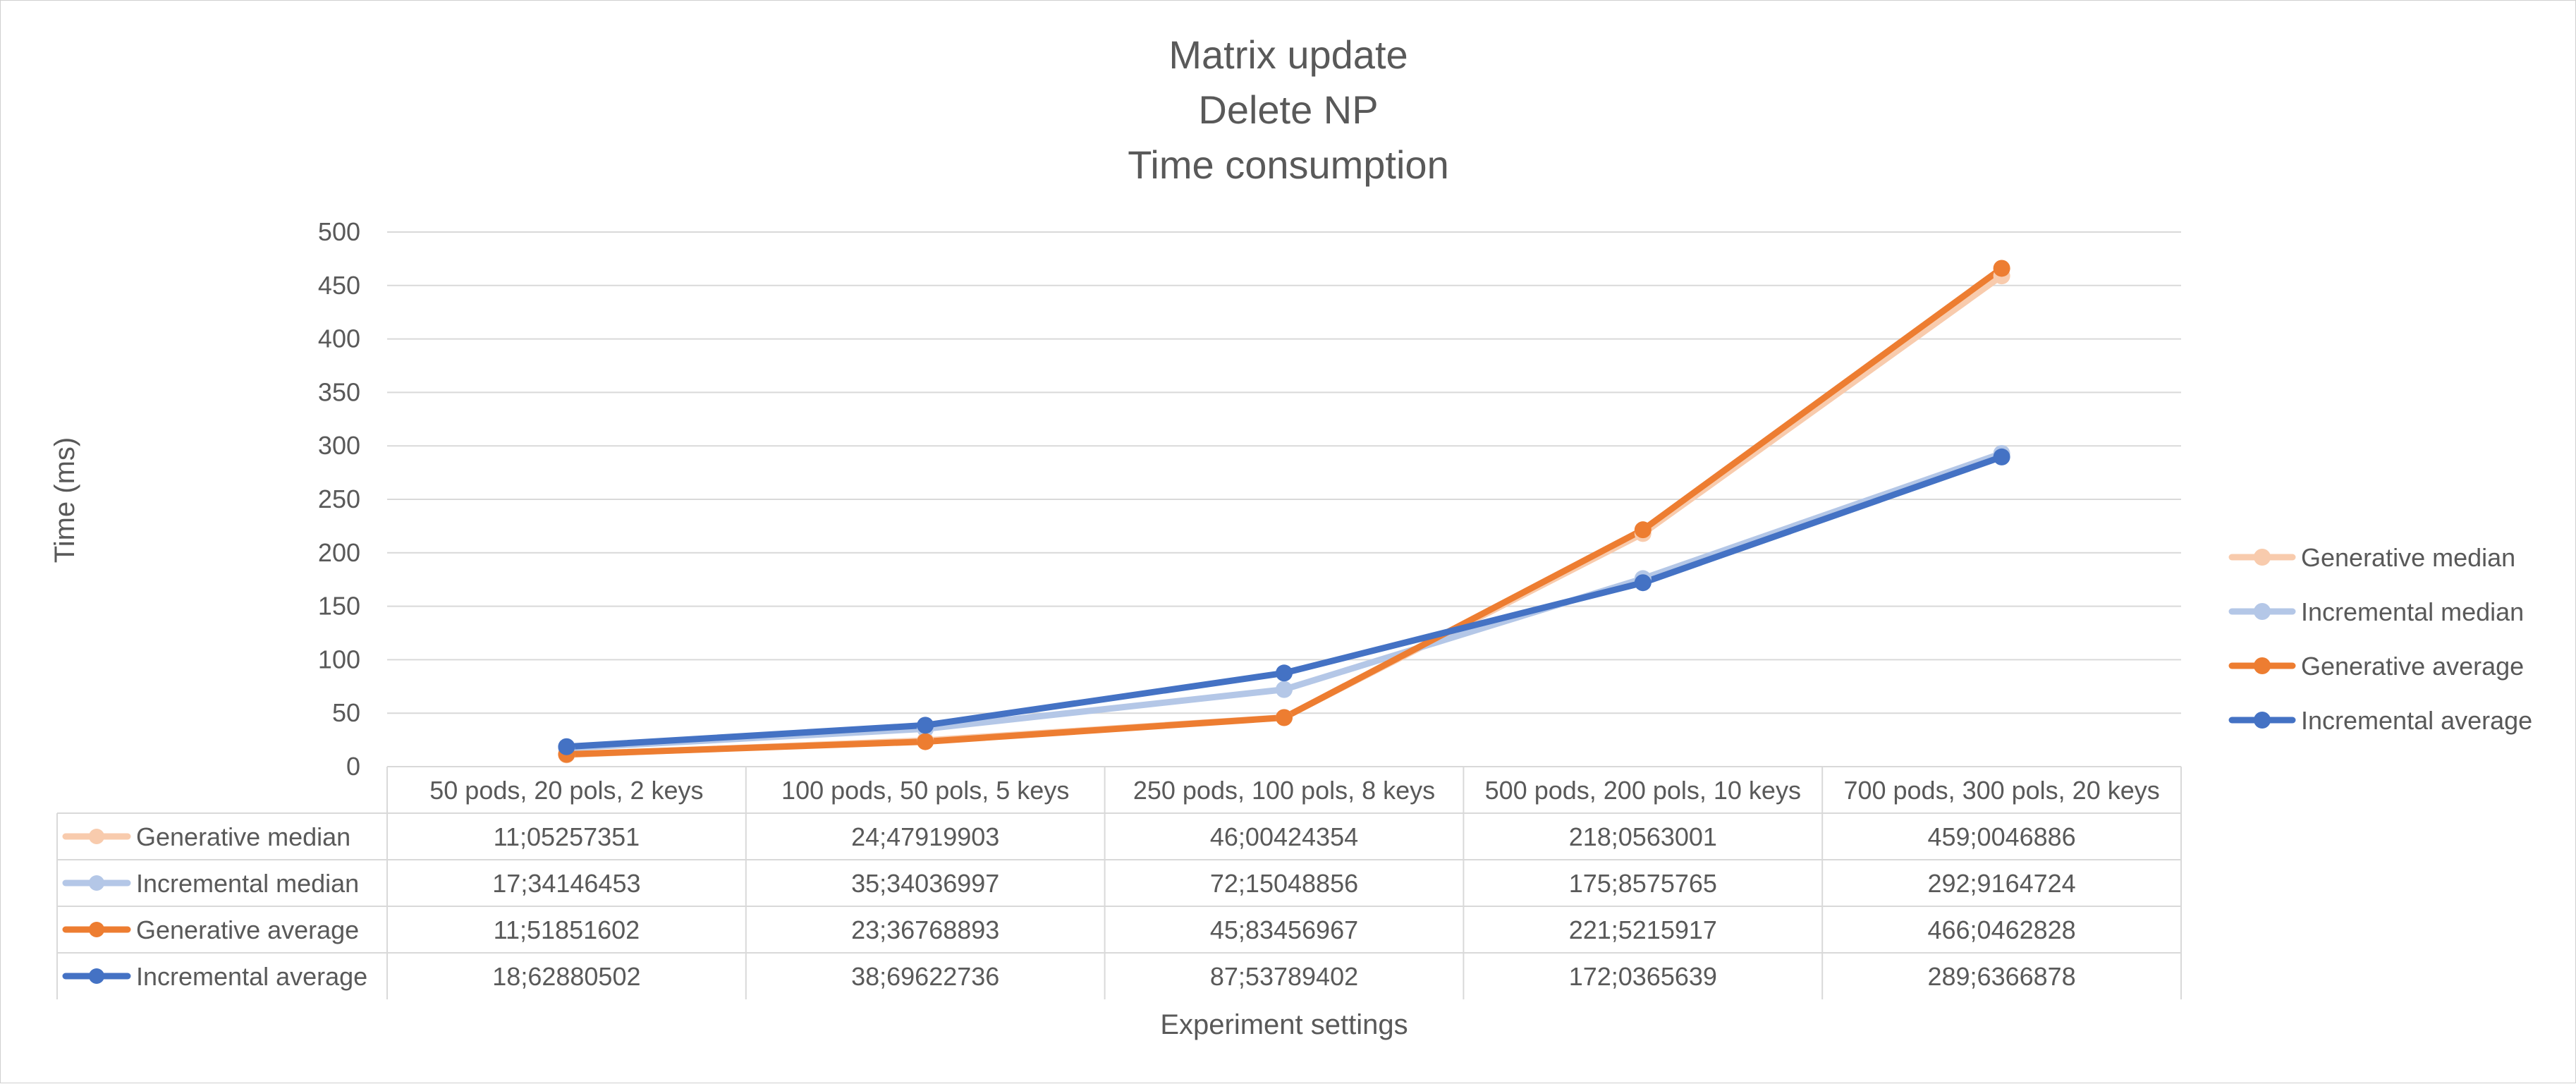  What do you see at coordinates (2413, 666) in the screenshot?
I see `legend-label: Generative average` at bounding box center [2413, 666].